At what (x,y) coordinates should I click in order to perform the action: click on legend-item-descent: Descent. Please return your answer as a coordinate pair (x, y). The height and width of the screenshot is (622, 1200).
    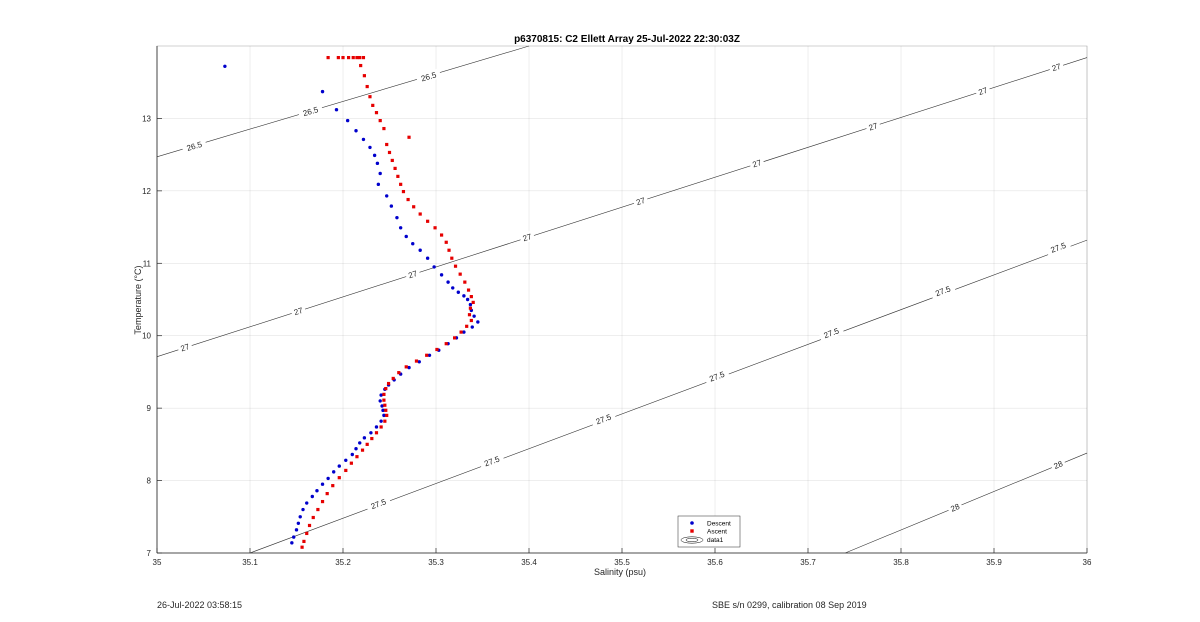
    Looking at the image, I should click on (710, 524).